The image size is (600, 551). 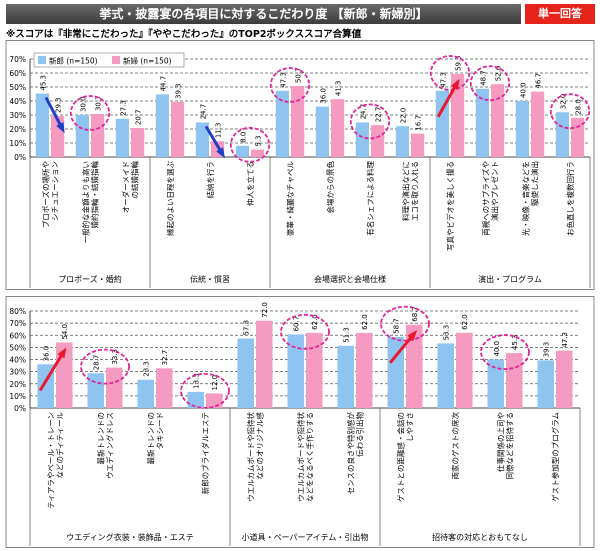 I want to click on x-tick-label: 料理や演出などに, so click(x=406, y=191).